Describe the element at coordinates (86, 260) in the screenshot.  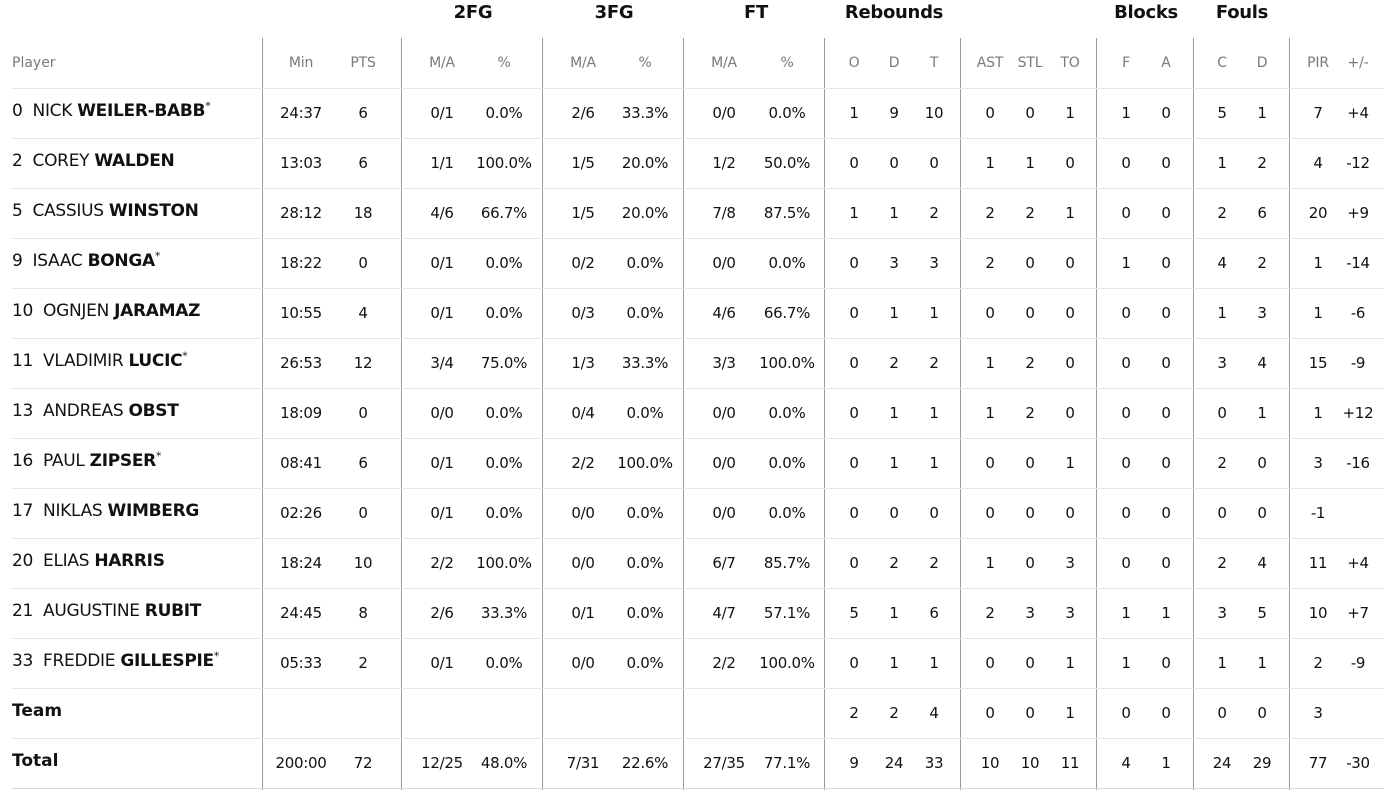
I see `player-name: 9 ISAAC BONGA*` at that location.